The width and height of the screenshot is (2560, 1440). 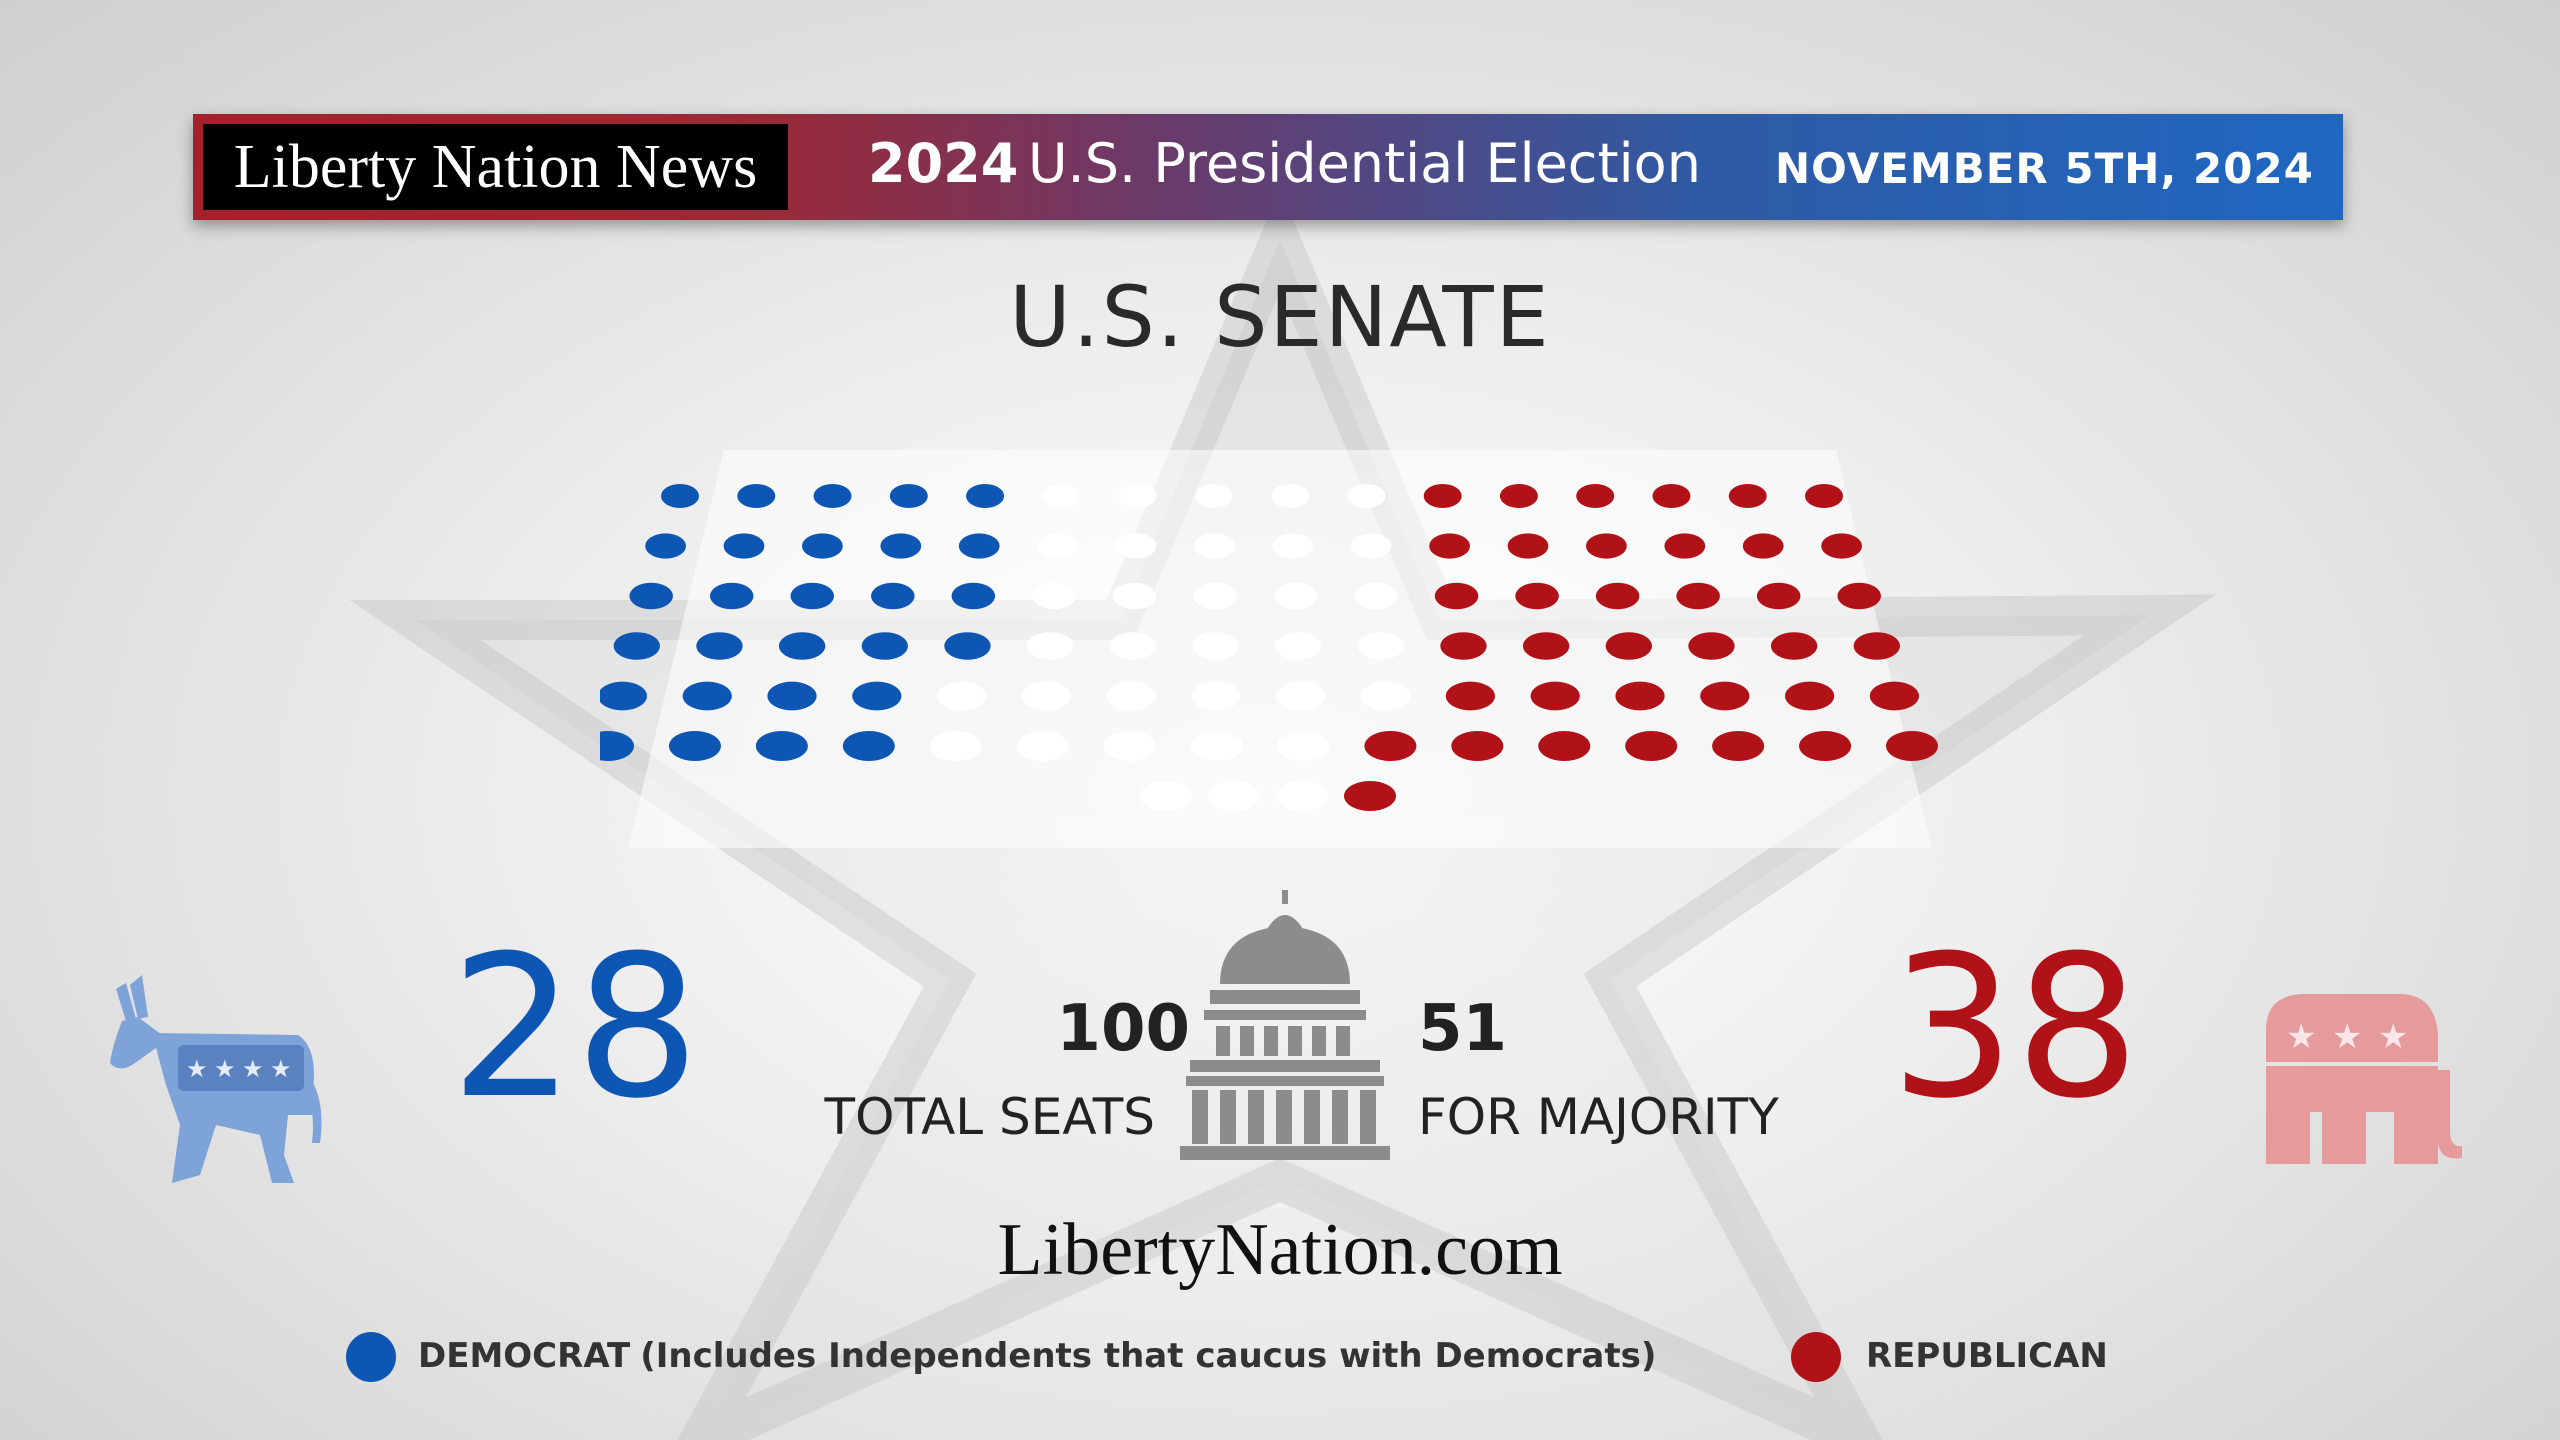 What do you see at coordinates (371, 1357) in the screenshot?
I see `legend-democrat-swatch` at bounding box center [371, 1357].